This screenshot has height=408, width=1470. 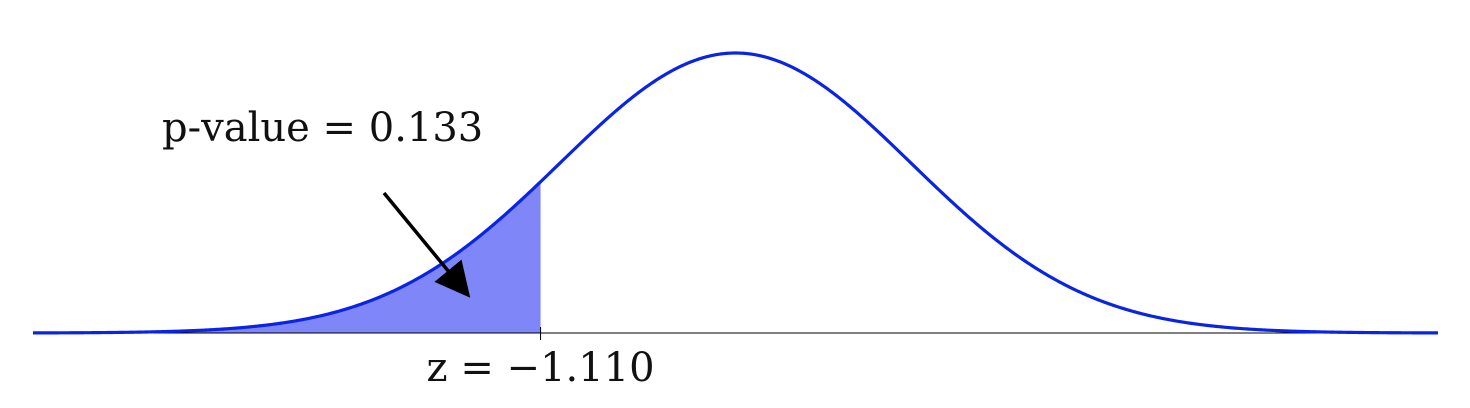 I want to click on z-tick-label: z = −1.110, so click(x=541, y=368).